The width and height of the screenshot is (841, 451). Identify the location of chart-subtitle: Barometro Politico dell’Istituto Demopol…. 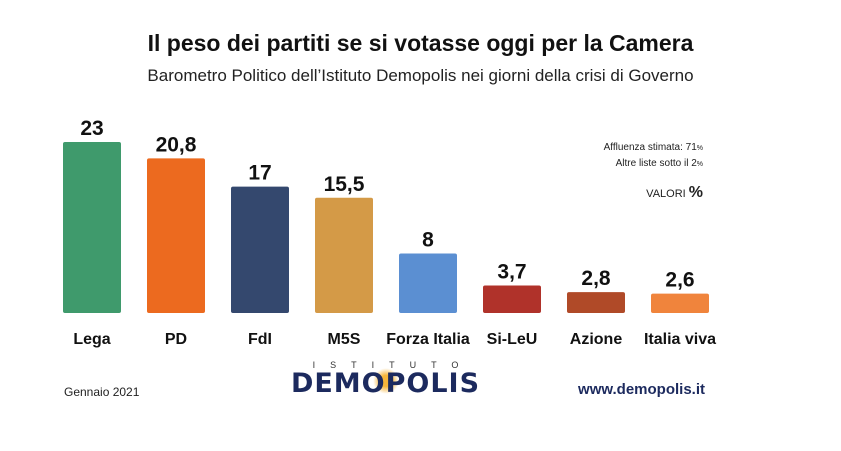
(420, 75).